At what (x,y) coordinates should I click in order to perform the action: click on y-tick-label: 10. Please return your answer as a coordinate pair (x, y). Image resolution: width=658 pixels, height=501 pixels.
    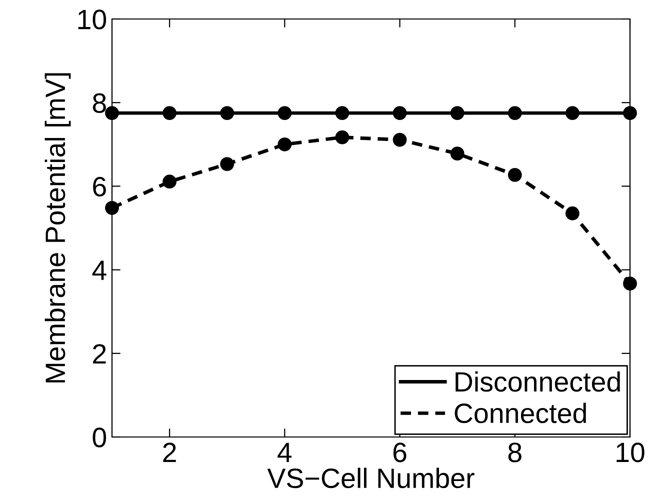
    Looking at the image, I should click on (92, 20).